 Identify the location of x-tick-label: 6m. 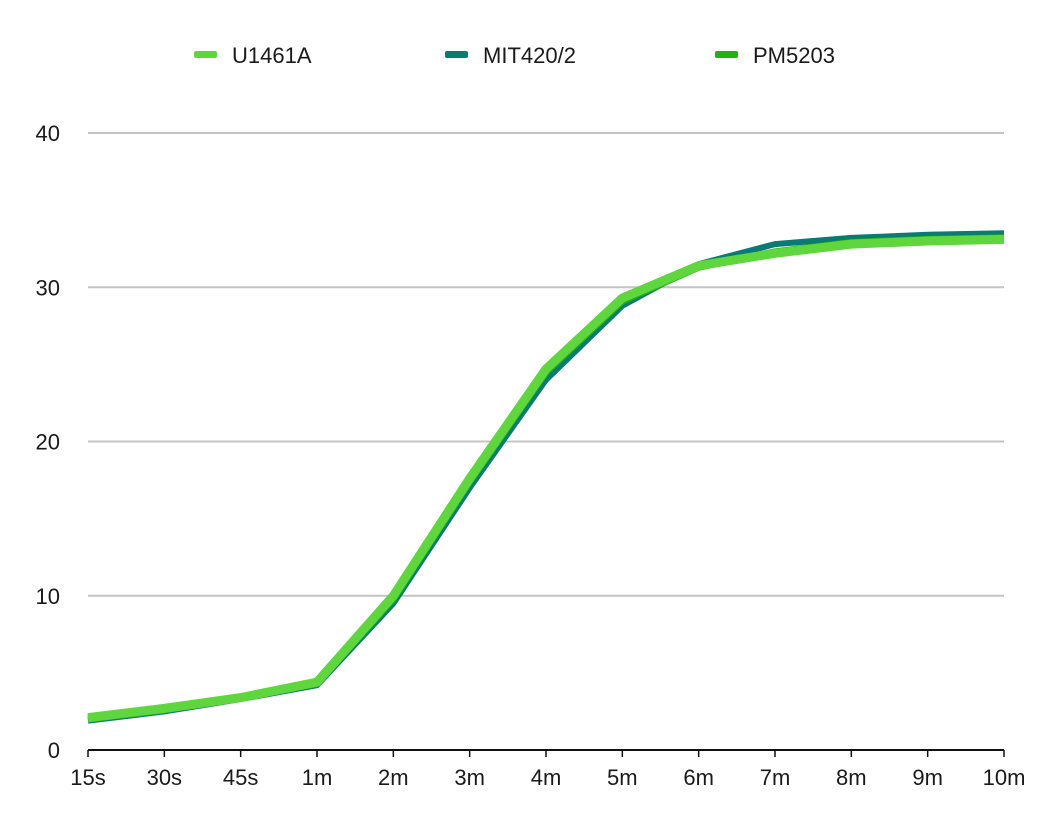
(698, 777).